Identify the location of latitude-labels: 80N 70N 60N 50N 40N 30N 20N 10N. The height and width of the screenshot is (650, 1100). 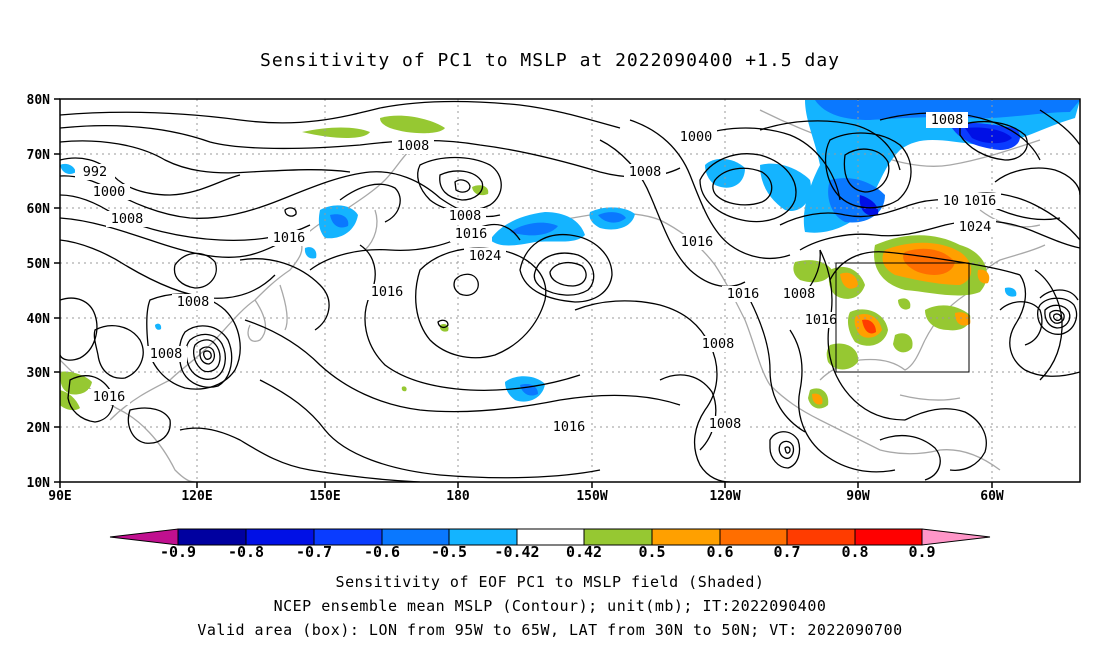
(39, 292).